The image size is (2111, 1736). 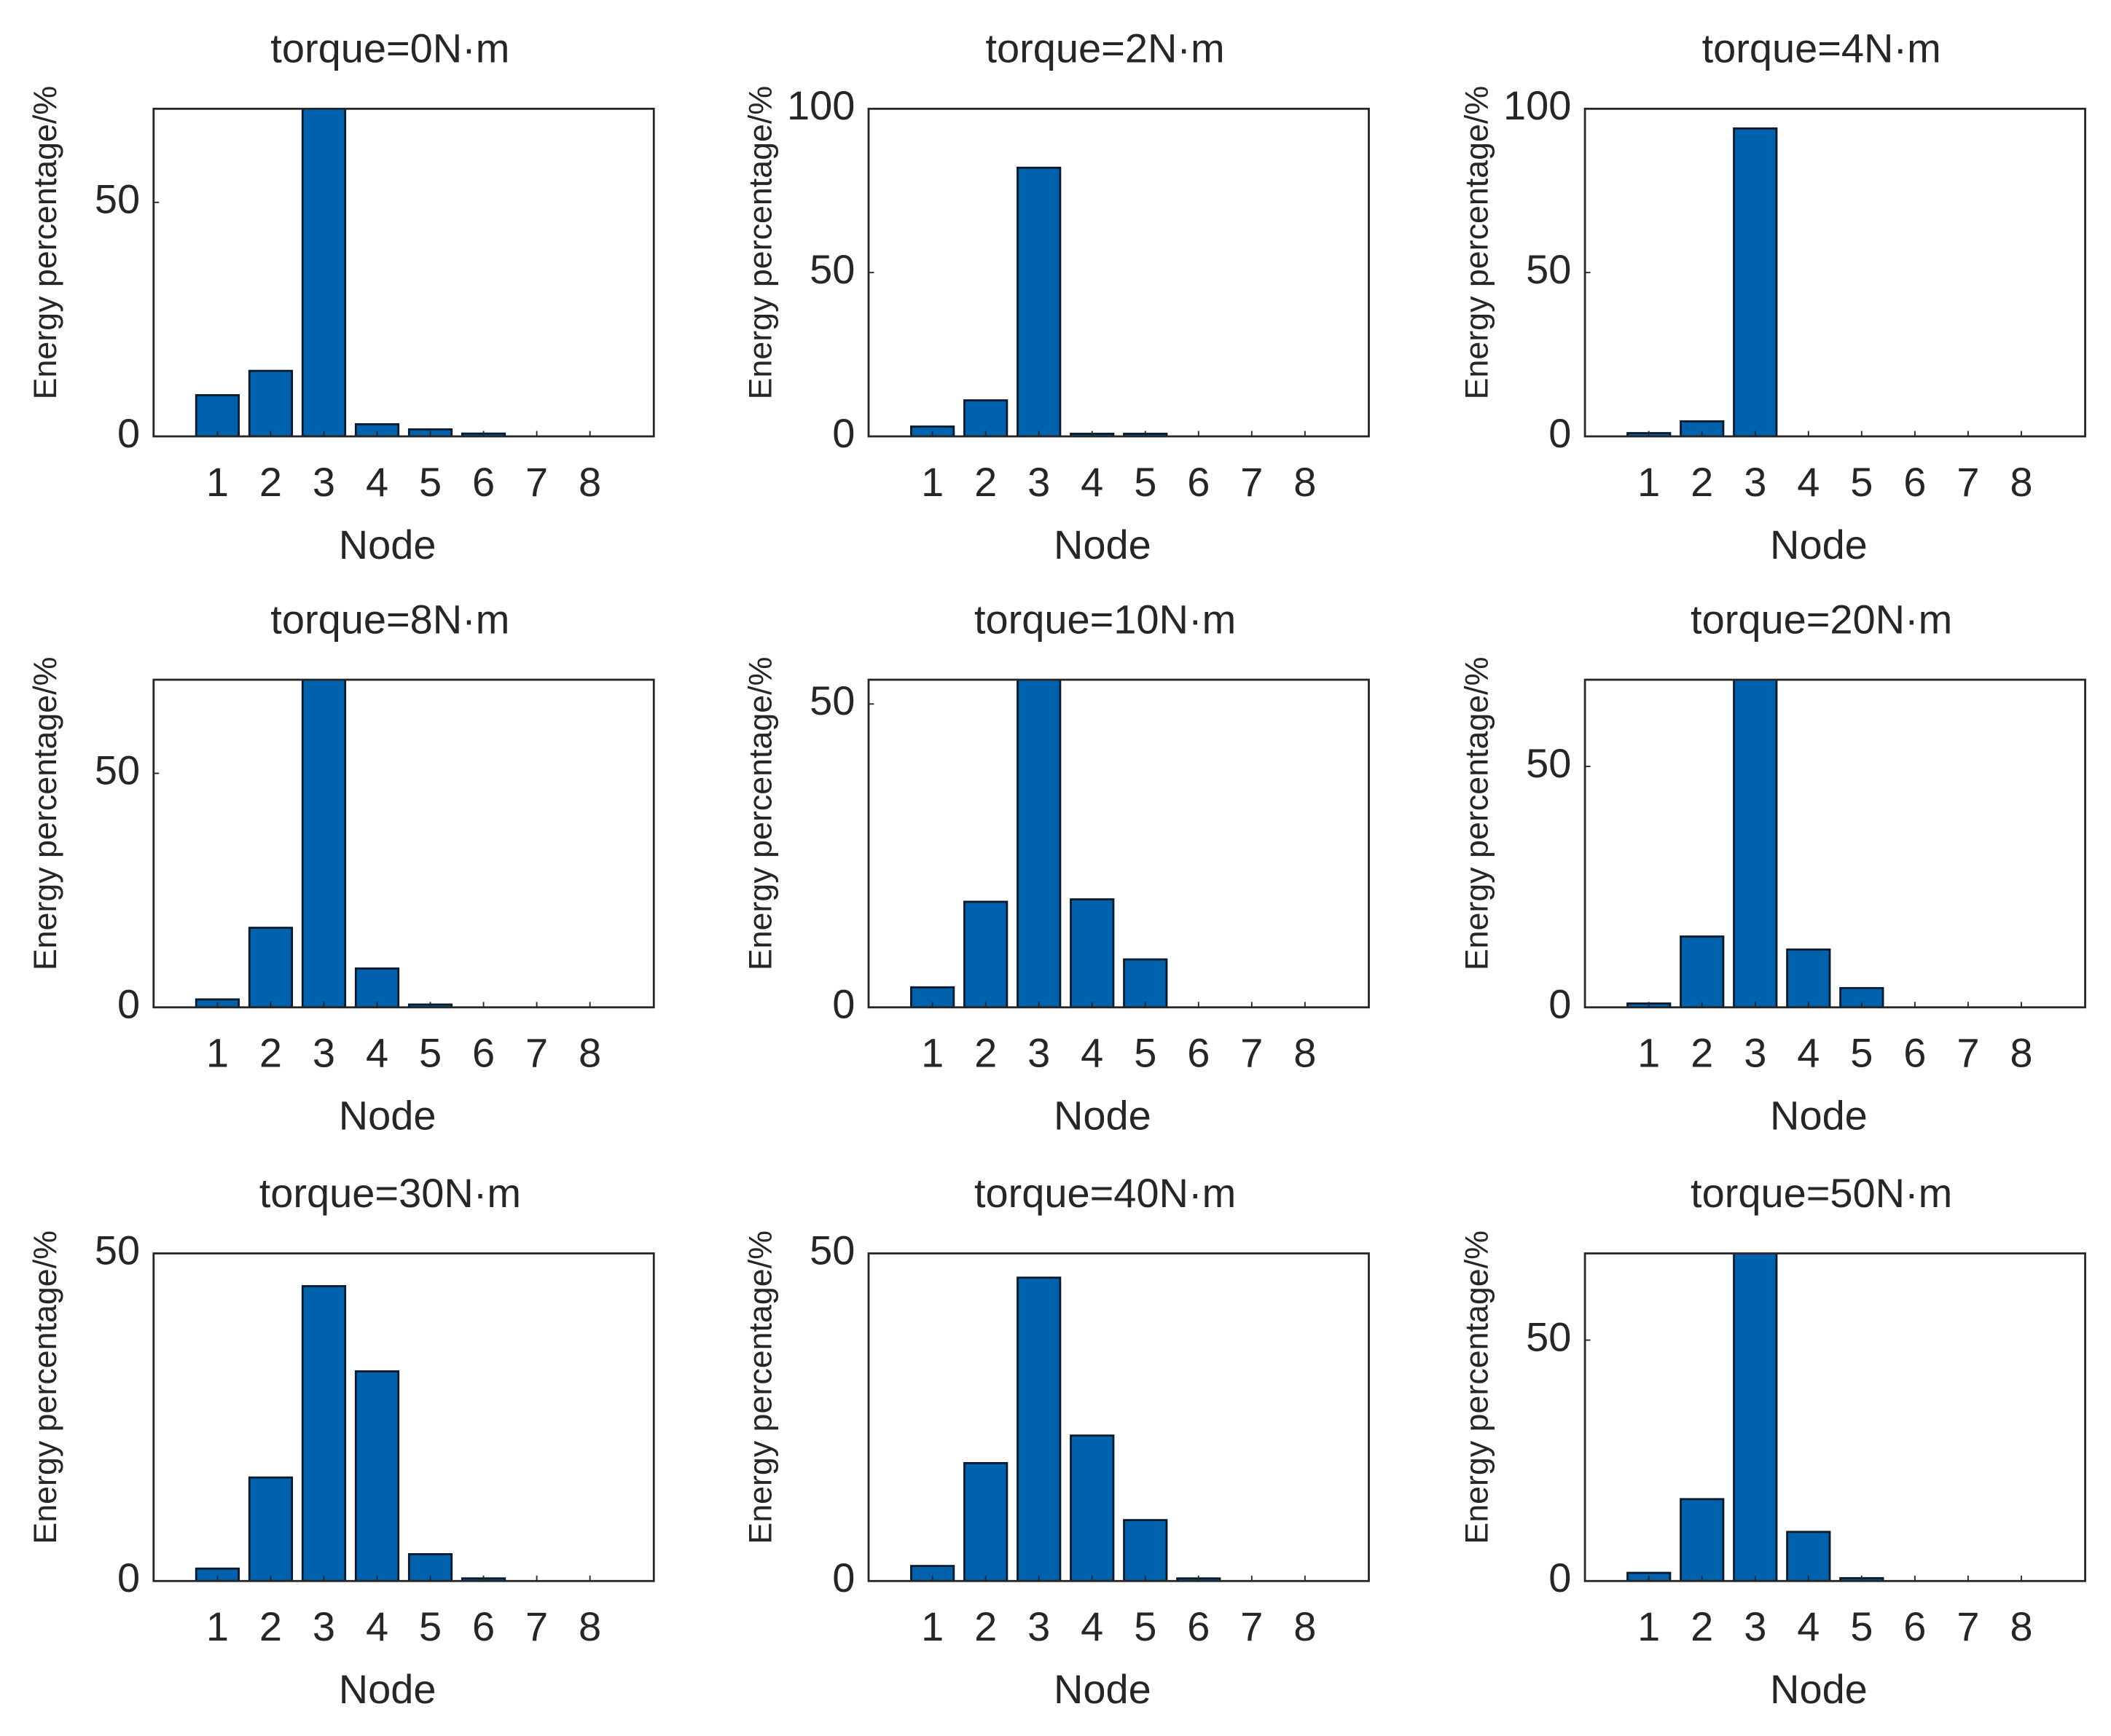 What do you see at coordinates (1822, 1193) in the screenshot?
I see `chart-title: torque=50N·m` at bounding box center [1822, 1193].